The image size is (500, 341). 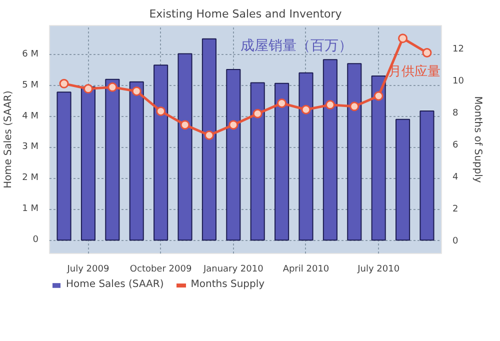 What do you see at coordinates (458, 49) in the screenshot?
I see `y2-tick-label: 12` at bounding box center [458, 49].